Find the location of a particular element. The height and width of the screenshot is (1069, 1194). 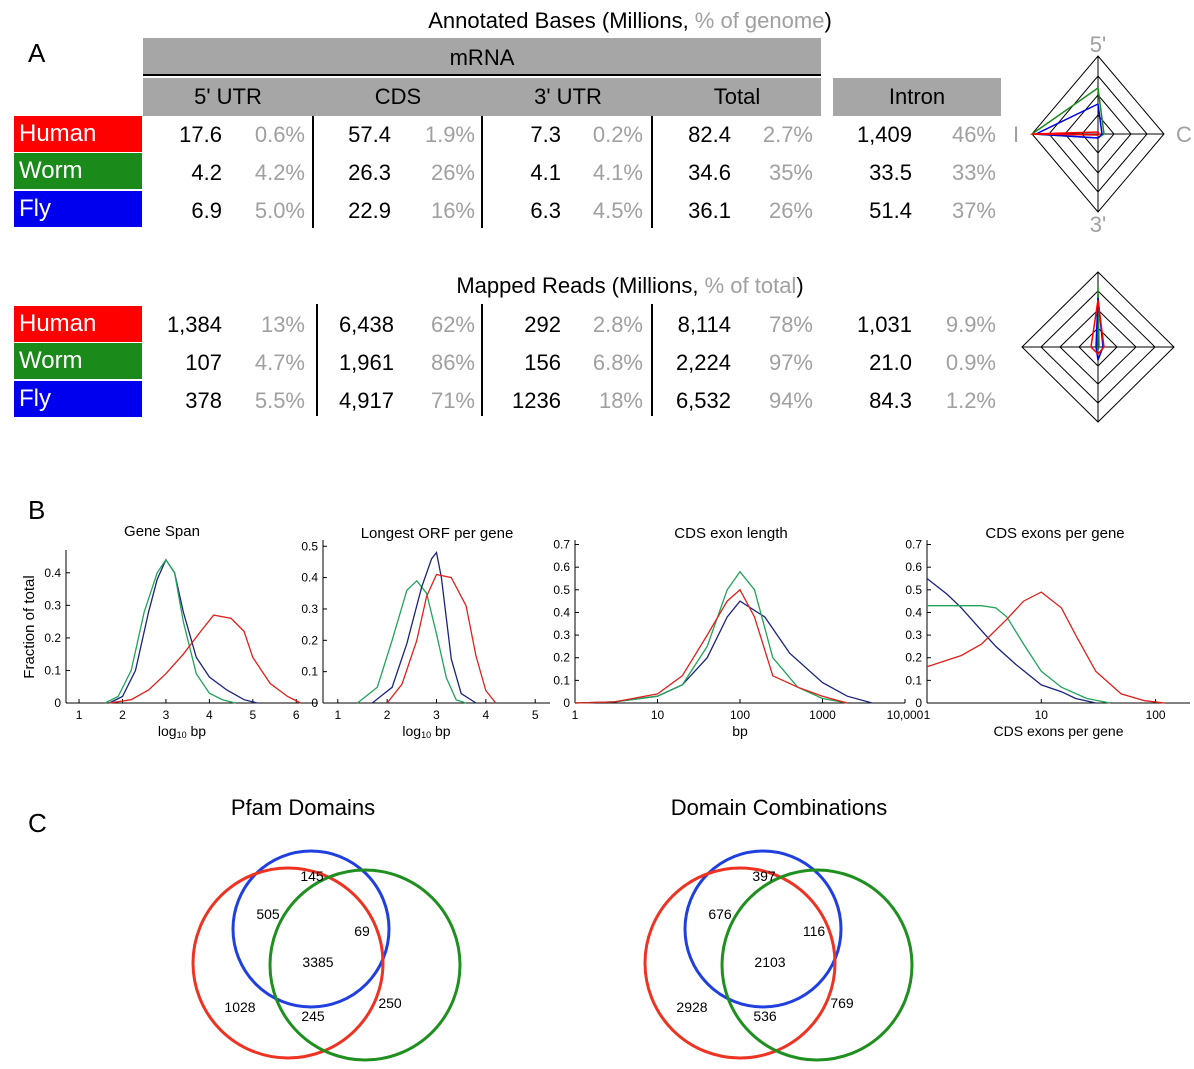

cell-percent: 5.0% is located at coordinates (279, 210).